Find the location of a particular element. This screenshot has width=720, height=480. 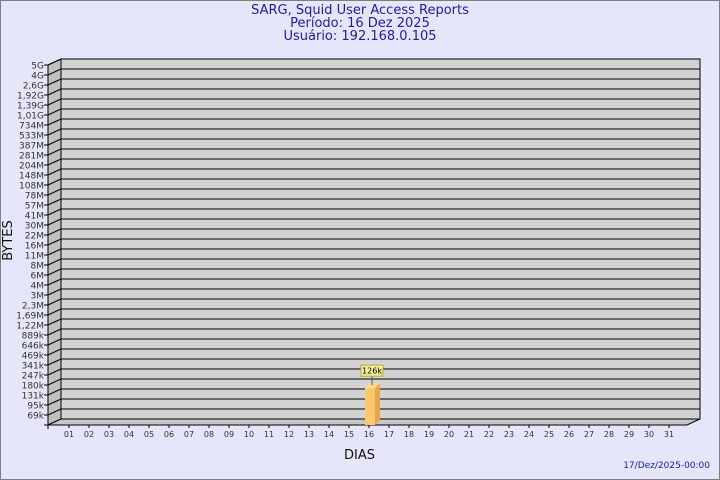

y-tick-label: 180k is located at coordinates (33, 387).